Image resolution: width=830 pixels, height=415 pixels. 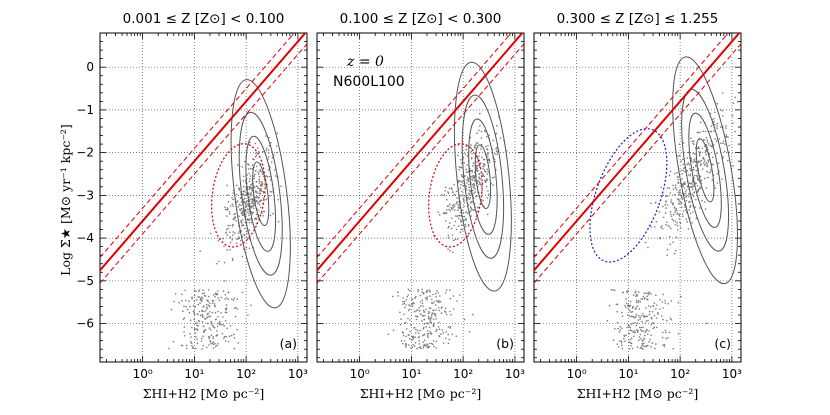 I want to click on simulation-contours, so click(x=705, y=170).